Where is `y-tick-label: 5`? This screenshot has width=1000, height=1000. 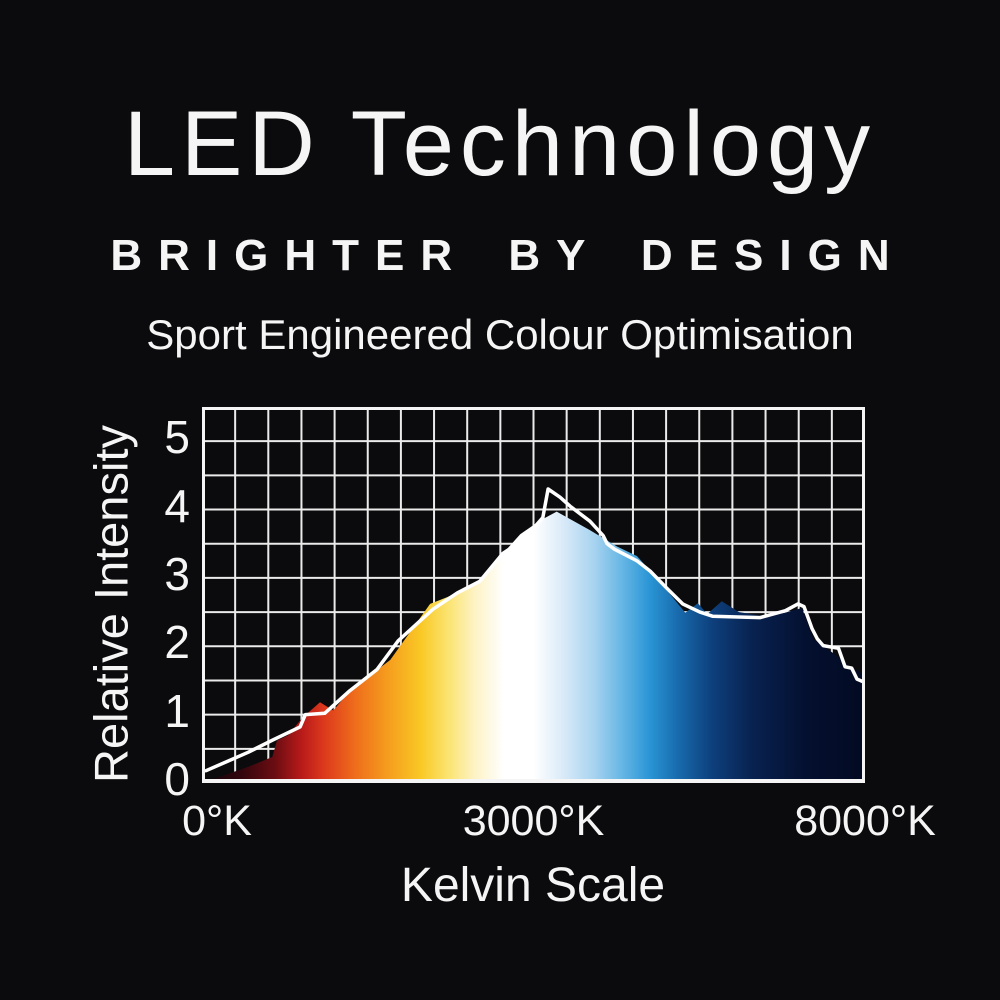 y-tick-label: 5 is located at coordinates (177, 437).